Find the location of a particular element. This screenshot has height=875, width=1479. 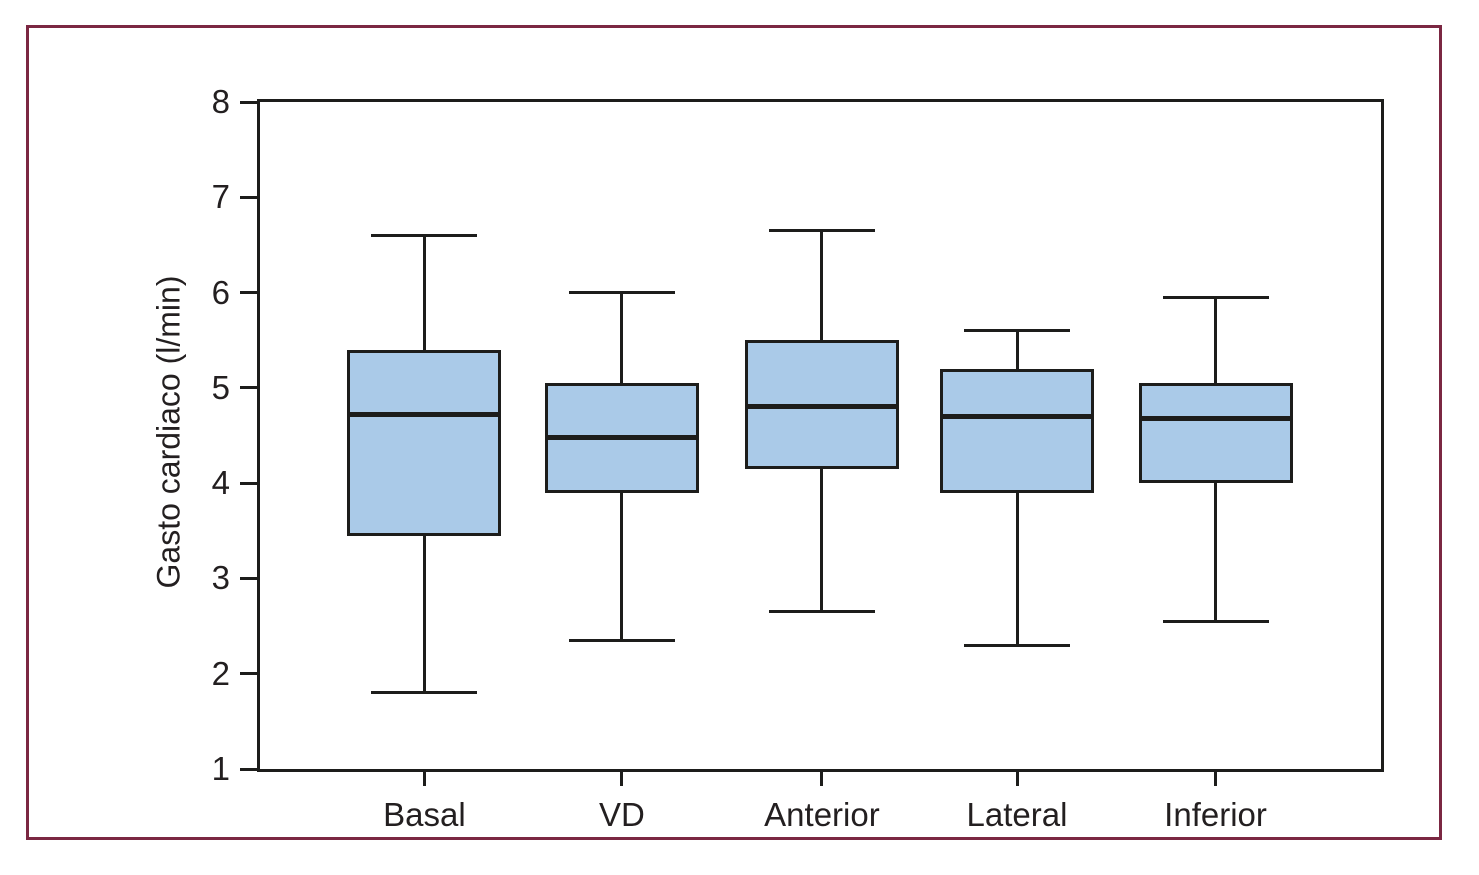

y-tick-label: 3 is located at coordinates (220, 578).